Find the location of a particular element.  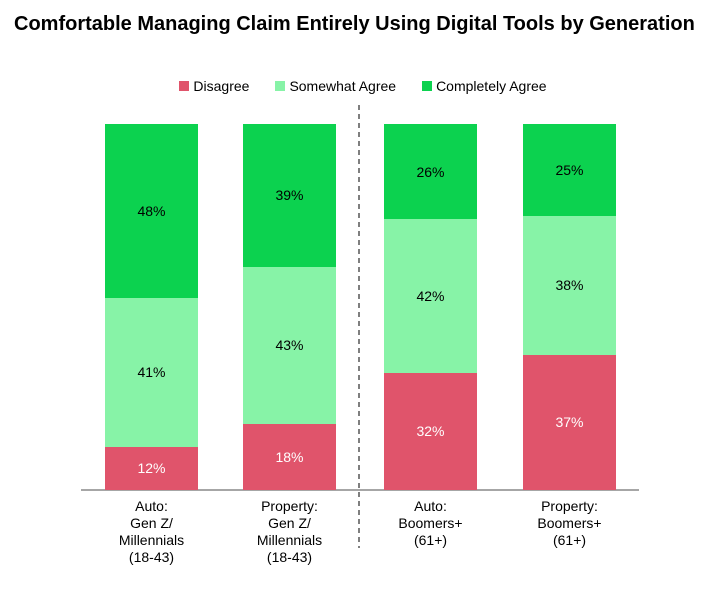

x-axis-category-label: Auto: Gen Z/ Millennials (18-43) is located at coordinates (151, 531).